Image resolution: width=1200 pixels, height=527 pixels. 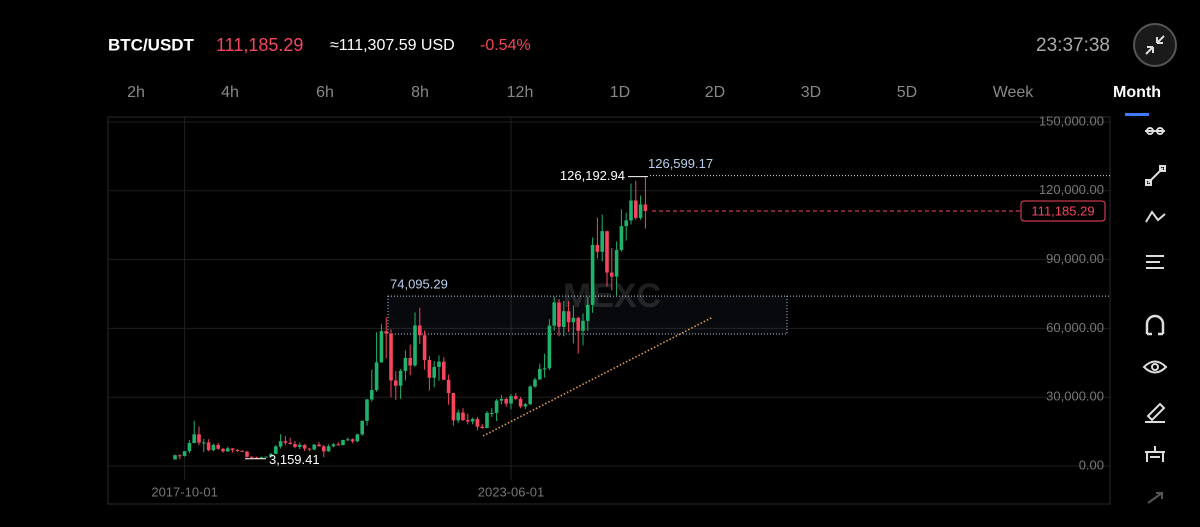 I want to click on min-label: 3,159.41, so click(x=294, y=459).